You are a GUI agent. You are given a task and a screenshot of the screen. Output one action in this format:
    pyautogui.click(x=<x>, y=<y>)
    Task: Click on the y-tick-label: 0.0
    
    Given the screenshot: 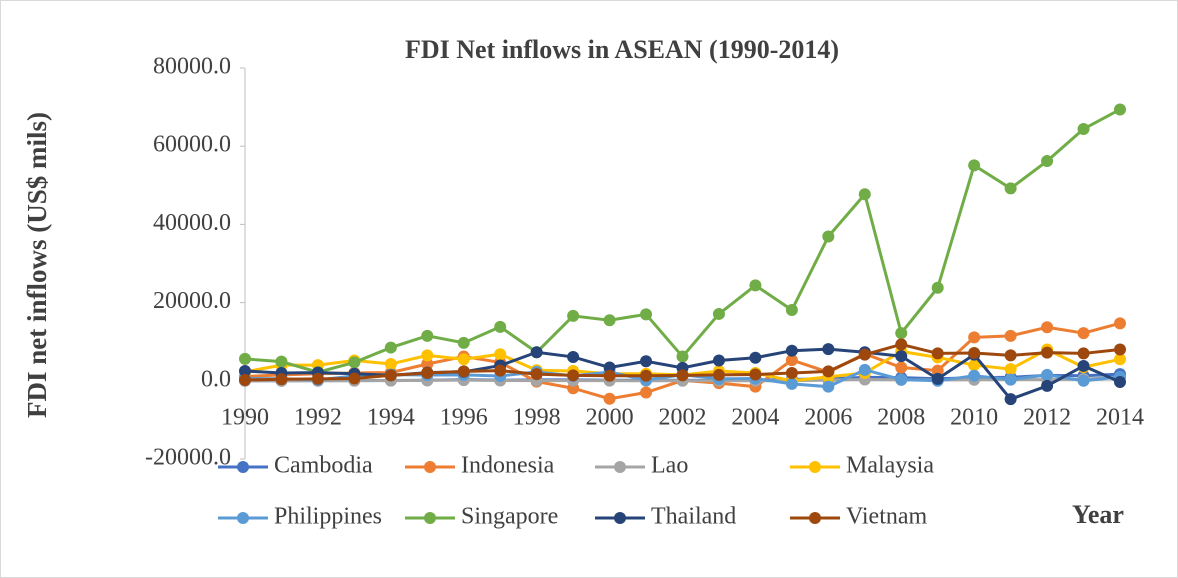 What is the action you would take?
    pyautogui.click(x=216, y=379)
    